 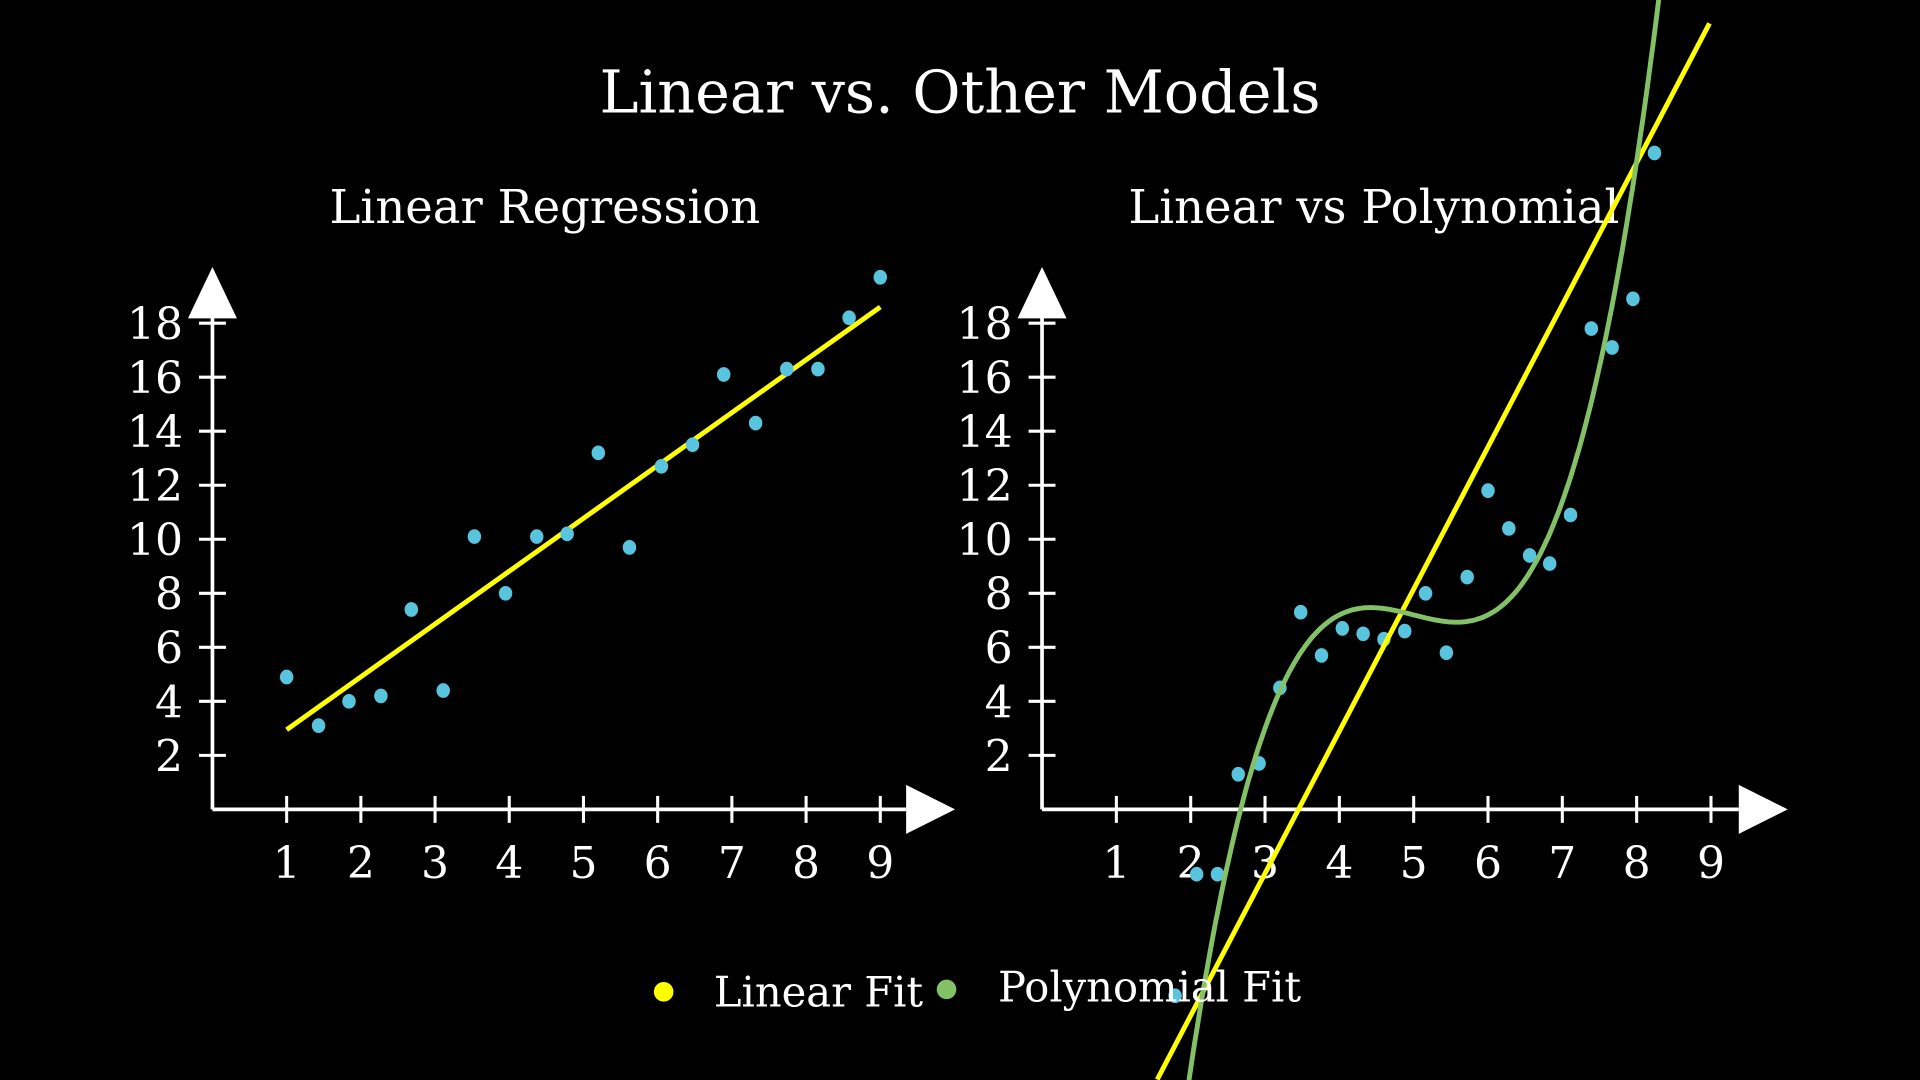 What do you see at coordinates (819, 992) in the screenshot?
I see `legend-linear-label: Linear Fit` at bounding box center [819, 992].